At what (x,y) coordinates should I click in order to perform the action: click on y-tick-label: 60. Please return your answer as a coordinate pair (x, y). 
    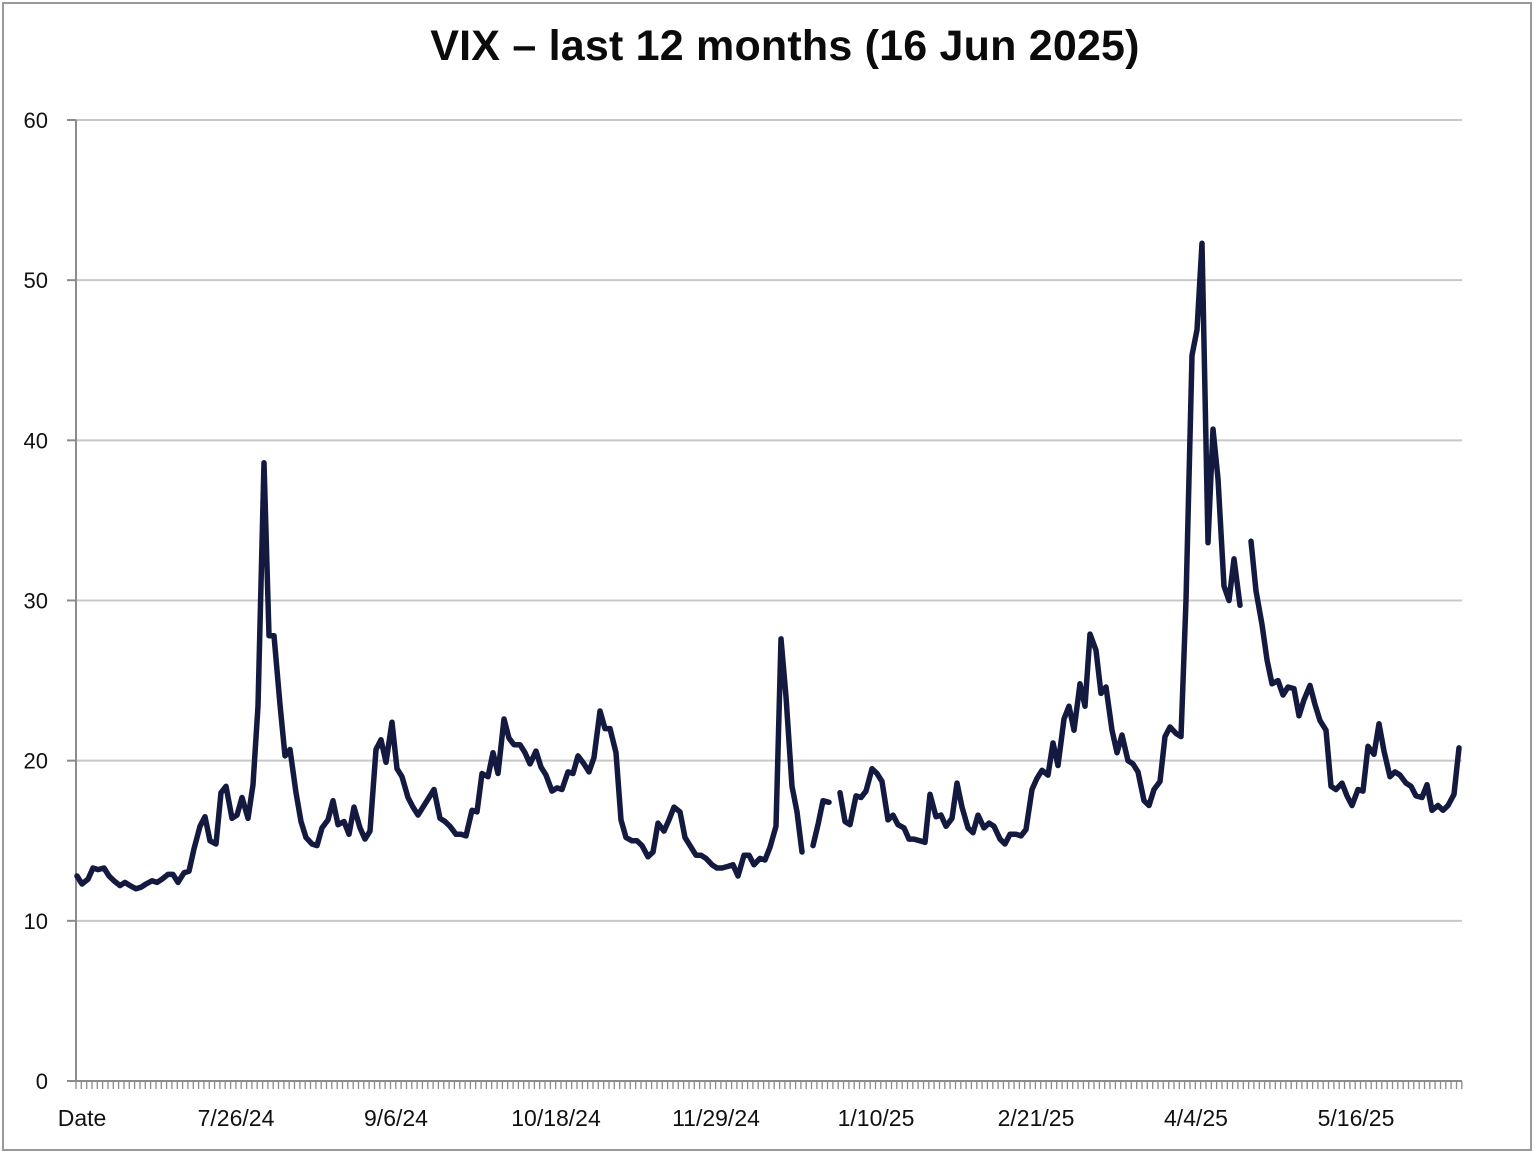
    Looking at the image, I should click on (36, 120).